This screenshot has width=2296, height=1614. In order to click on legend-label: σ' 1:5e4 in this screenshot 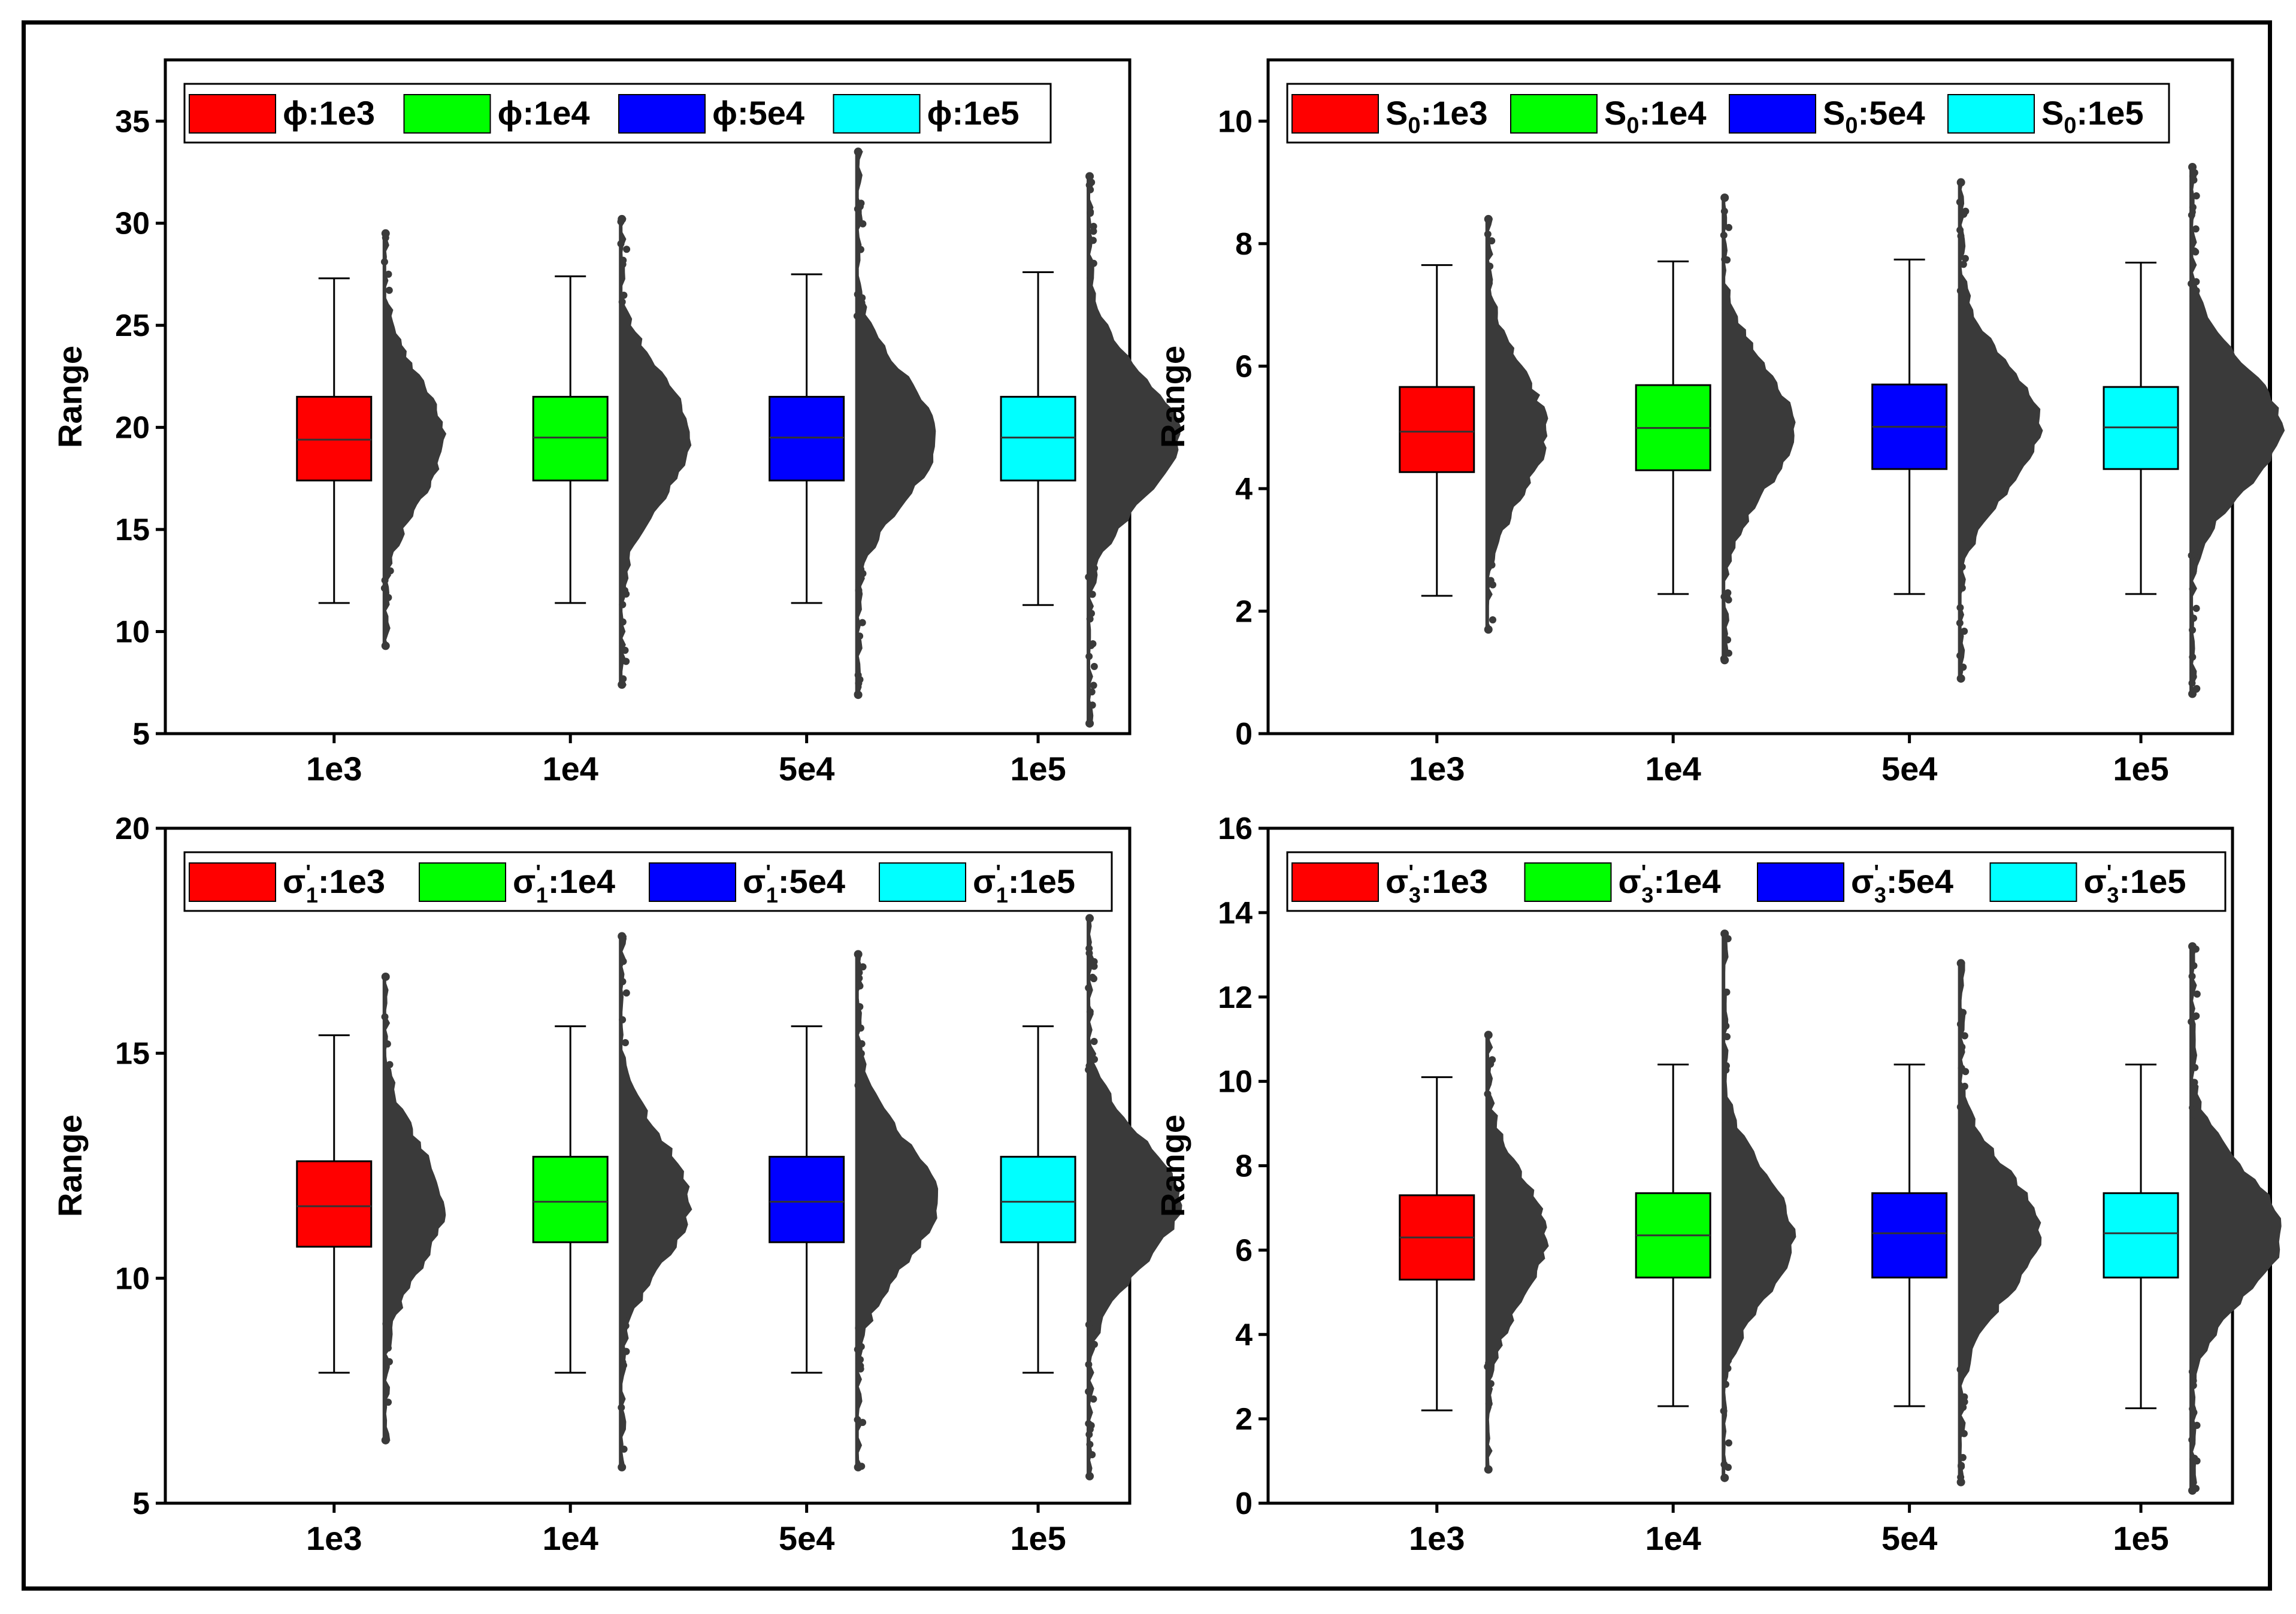, I will do `click(794, 884)`.